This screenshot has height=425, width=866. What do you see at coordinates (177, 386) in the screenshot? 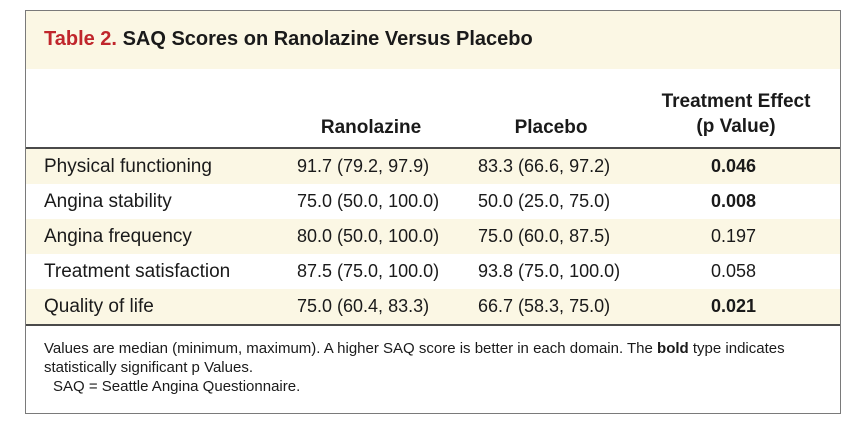
I see `footnote-abbreviation: SAQ = Seattle Angina Questionnaire.` at bounding box center [177, 386].